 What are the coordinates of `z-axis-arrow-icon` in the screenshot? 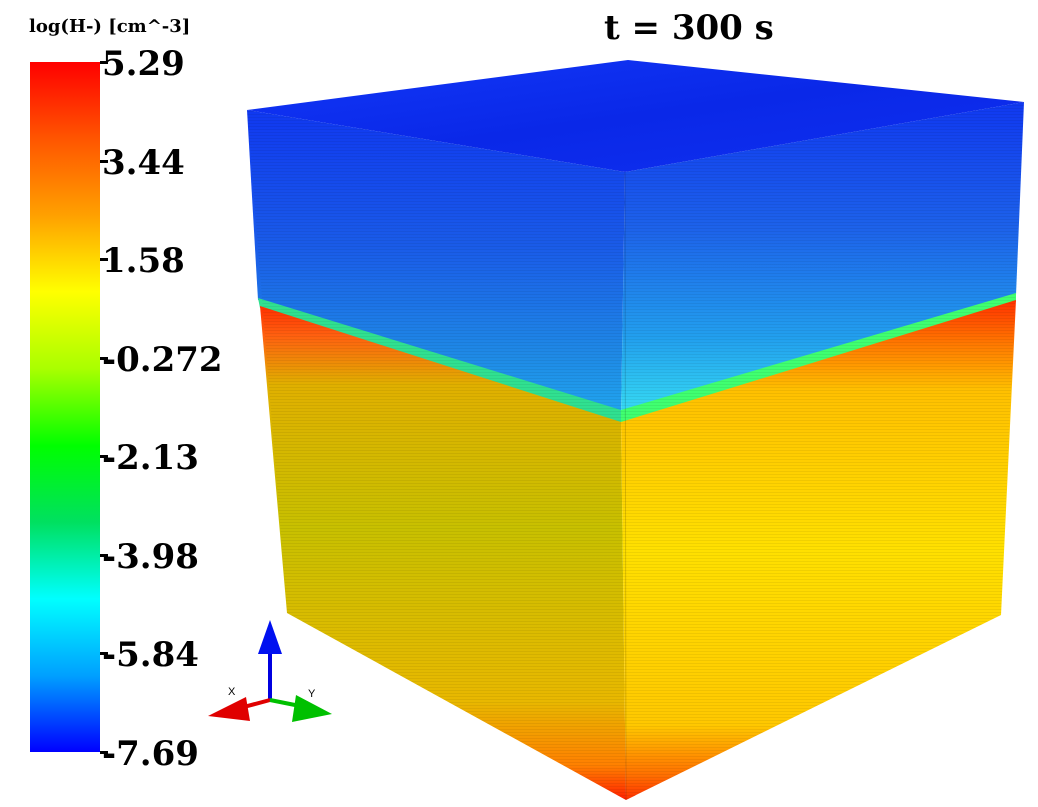 It's located at (270, 637).